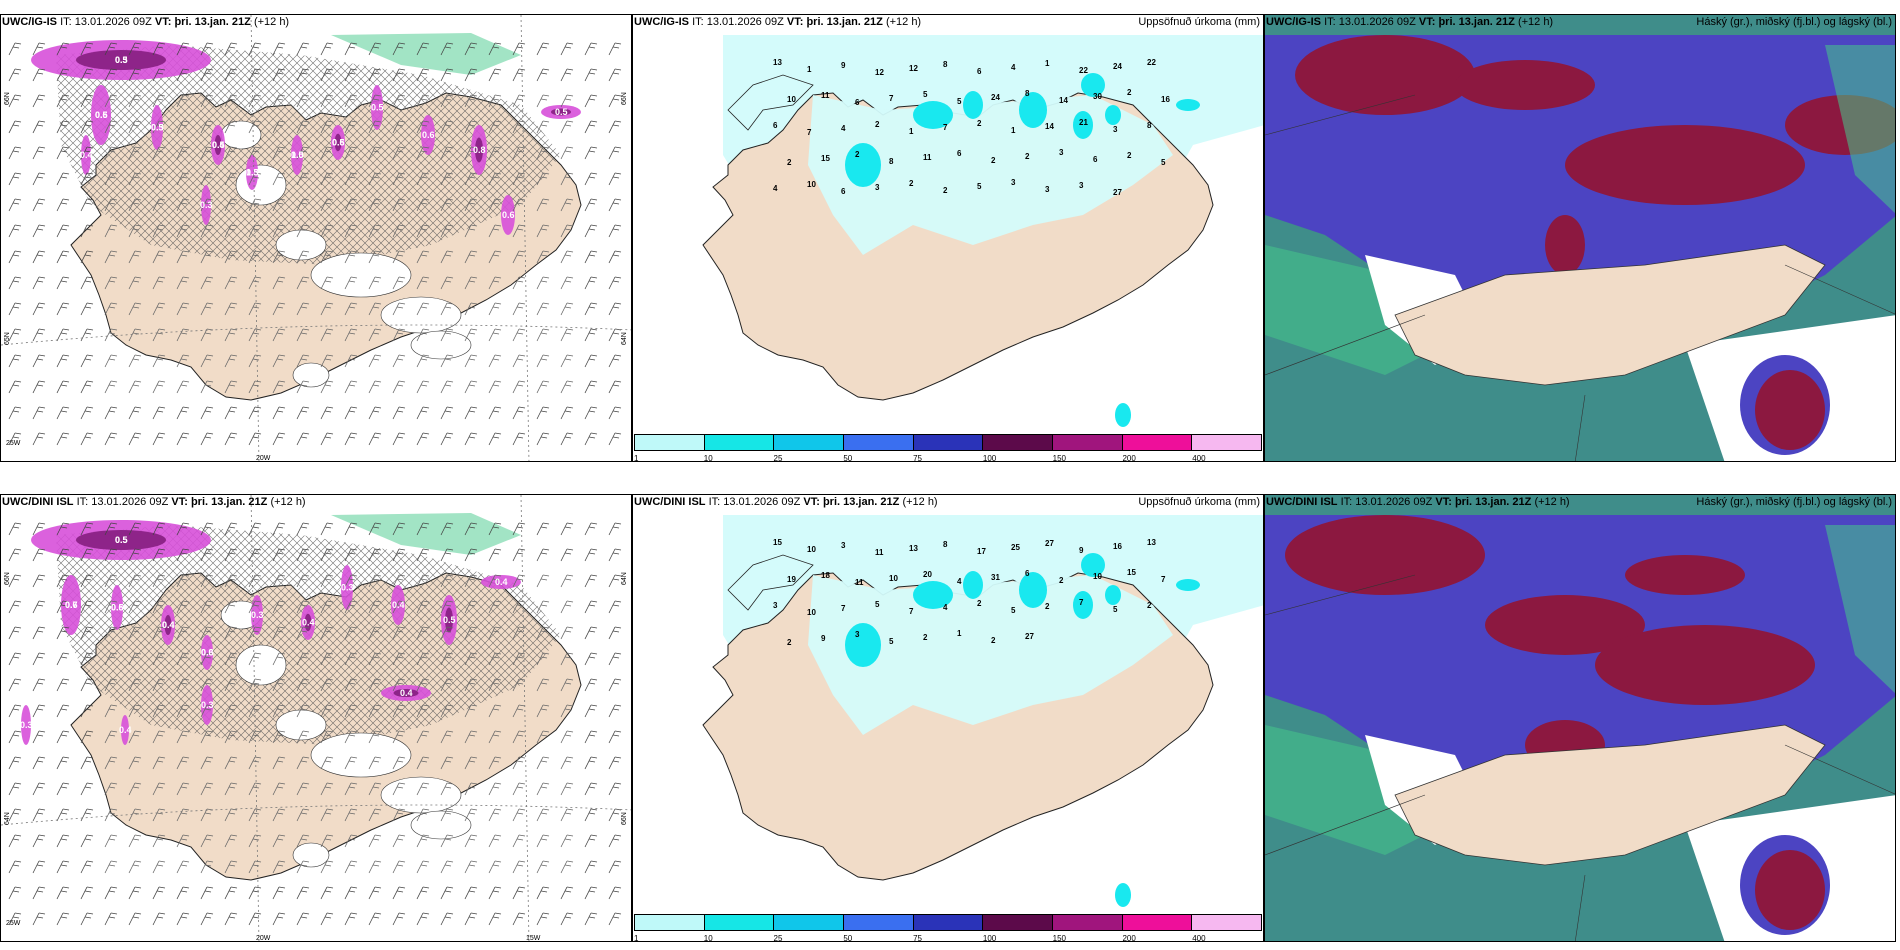  What do you see at coordinates (738, 922) in the screenshot?
I see `colorbar-segment` at bounding box center [738, 922].